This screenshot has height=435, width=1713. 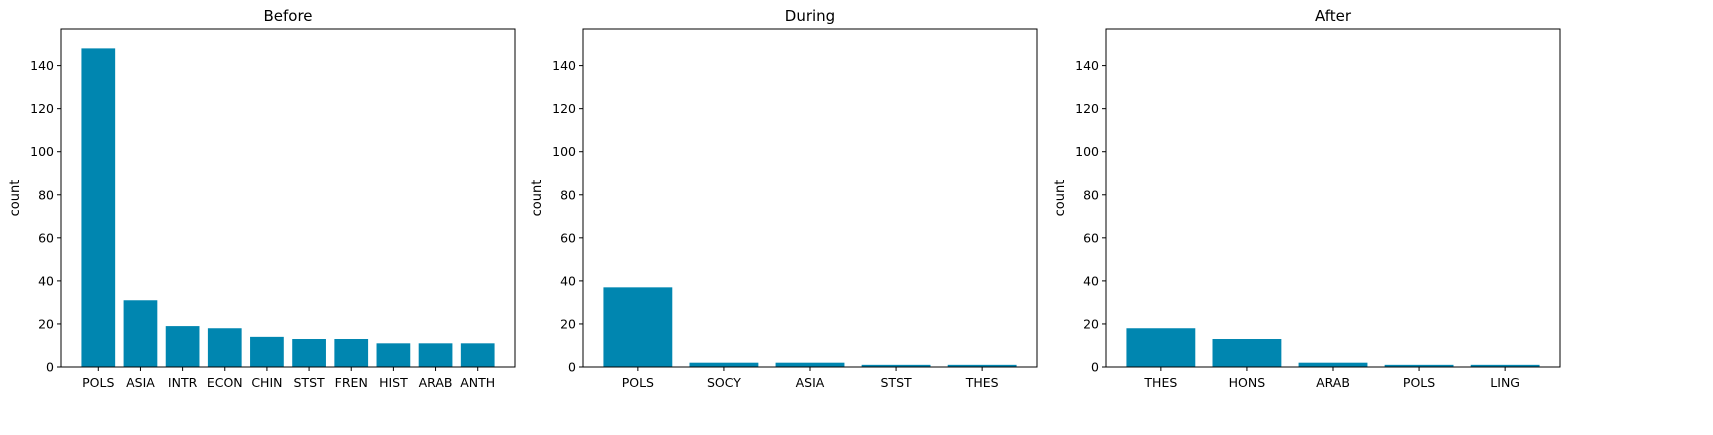 I want to click on x-tick-label: FREN, so click(x=351, y=382).